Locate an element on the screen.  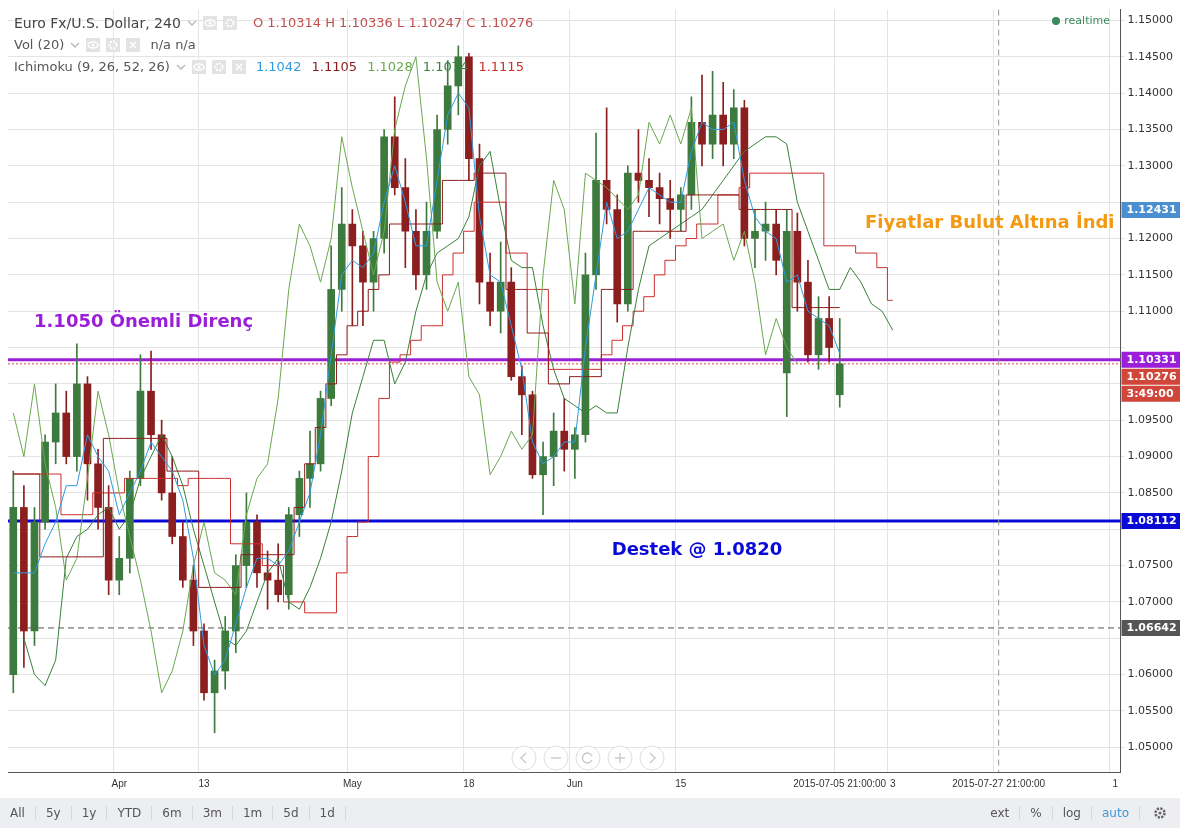
ref-line-label: 1.10331 is located at coordinates (1151, 359).